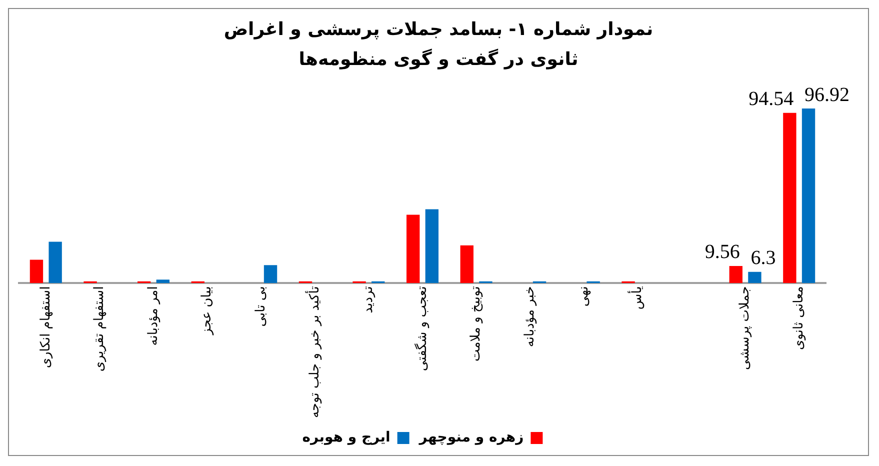 Image resolution: width=879 pixels, height=466 pixels. I want to click on data-label: 96.92, so click(827, 95).